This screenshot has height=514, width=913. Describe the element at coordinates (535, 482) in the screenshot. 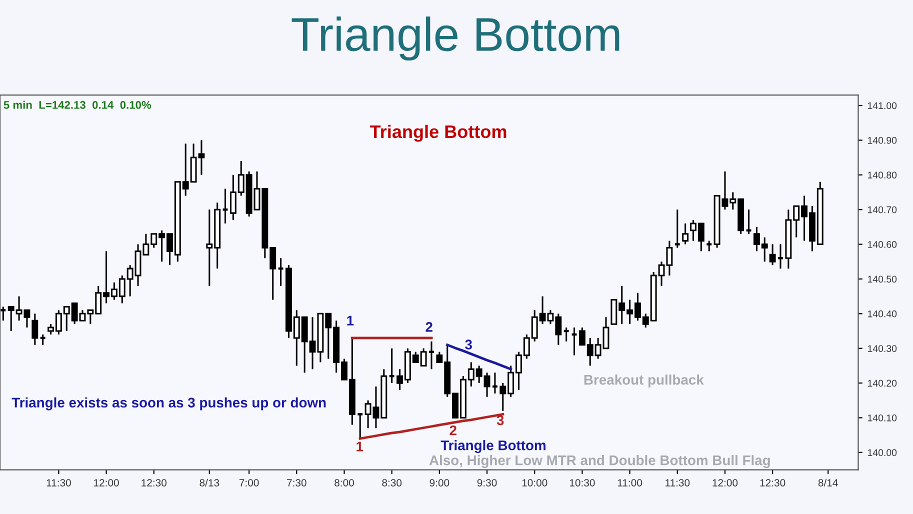

I see `x-tick-label: 10:00` at that location.